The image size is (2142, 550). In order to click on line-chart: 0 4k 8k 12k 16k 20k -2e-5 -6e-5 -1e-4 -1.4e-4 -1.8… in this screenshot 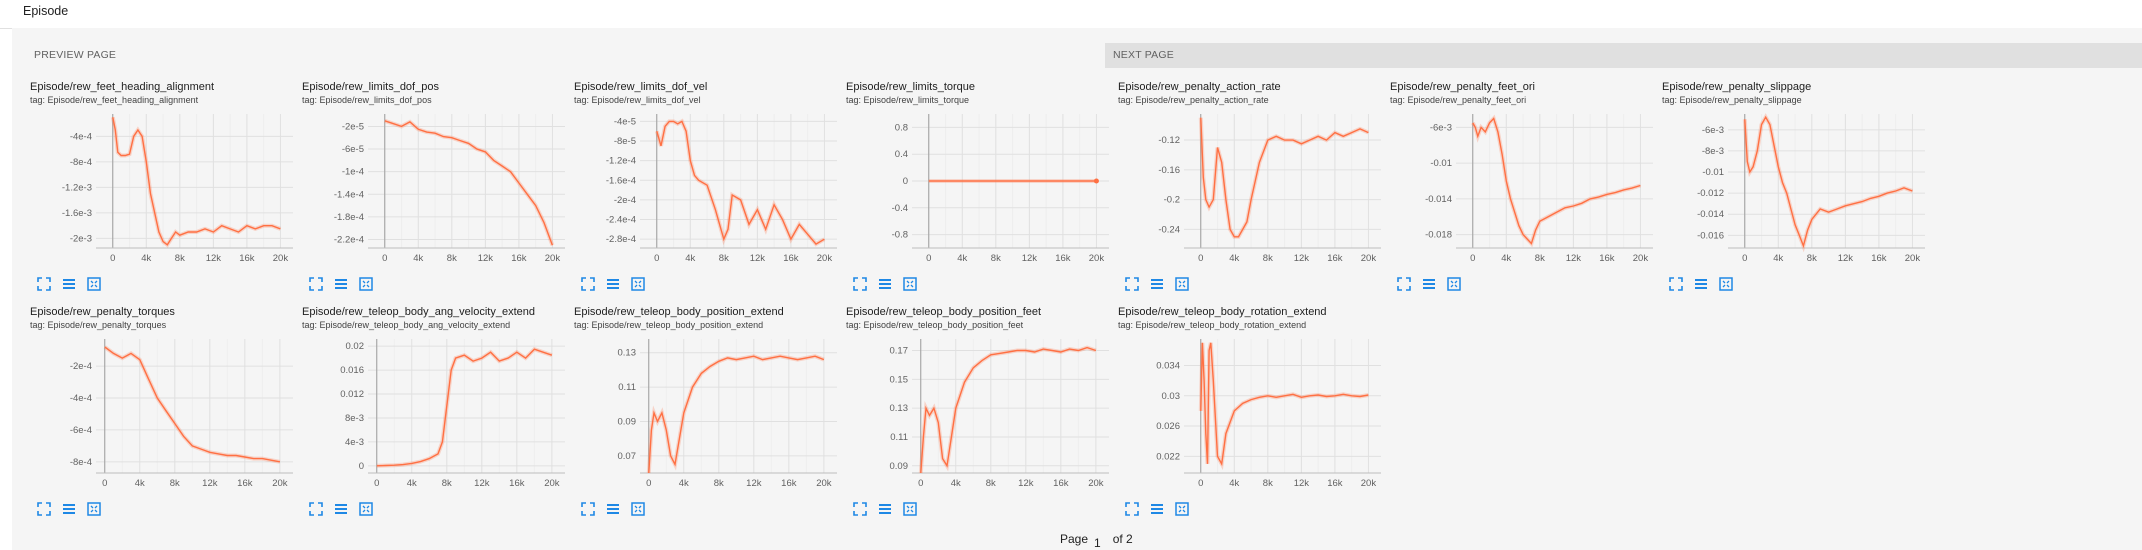, I will do `click(434, 186)`.